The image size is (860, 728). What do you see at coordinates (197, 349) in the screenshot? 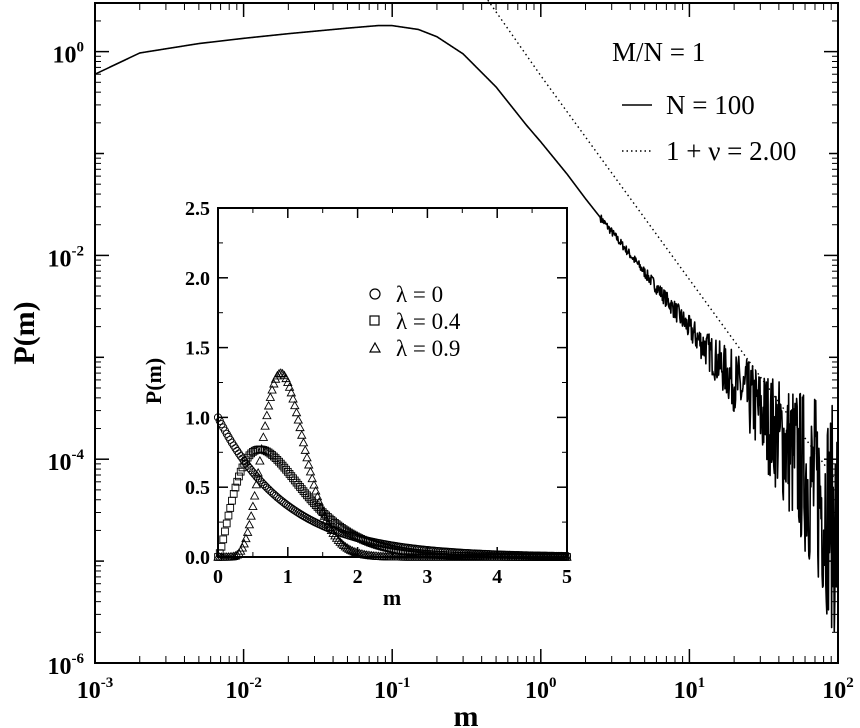
I see `inset-y-tick-label: 1.5` at bounding box center [197, 349].